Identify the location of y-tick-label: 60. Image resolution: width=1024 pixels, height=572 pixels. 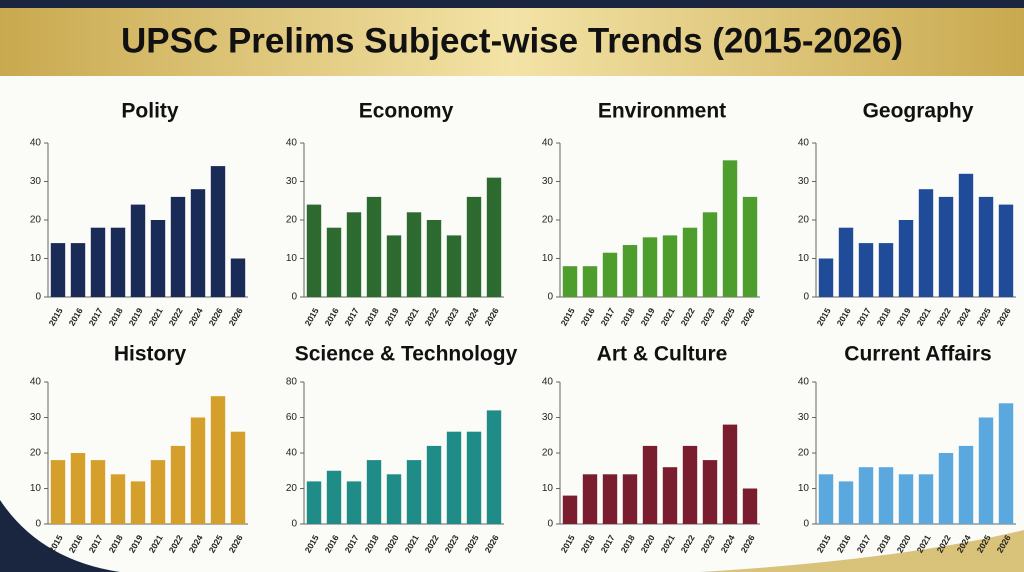
(292, 417).